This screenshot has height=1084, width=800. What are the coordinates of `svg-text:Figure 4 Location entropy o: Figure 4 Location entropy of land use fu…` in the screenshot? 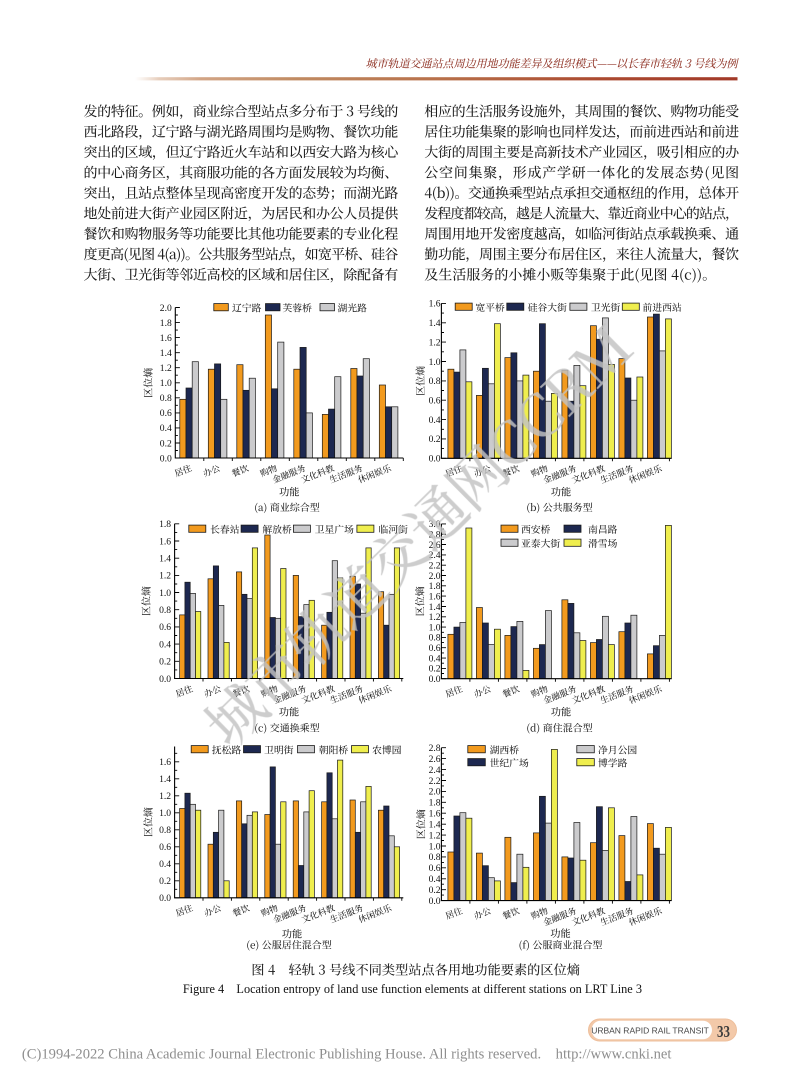 It's located at (412, 989).